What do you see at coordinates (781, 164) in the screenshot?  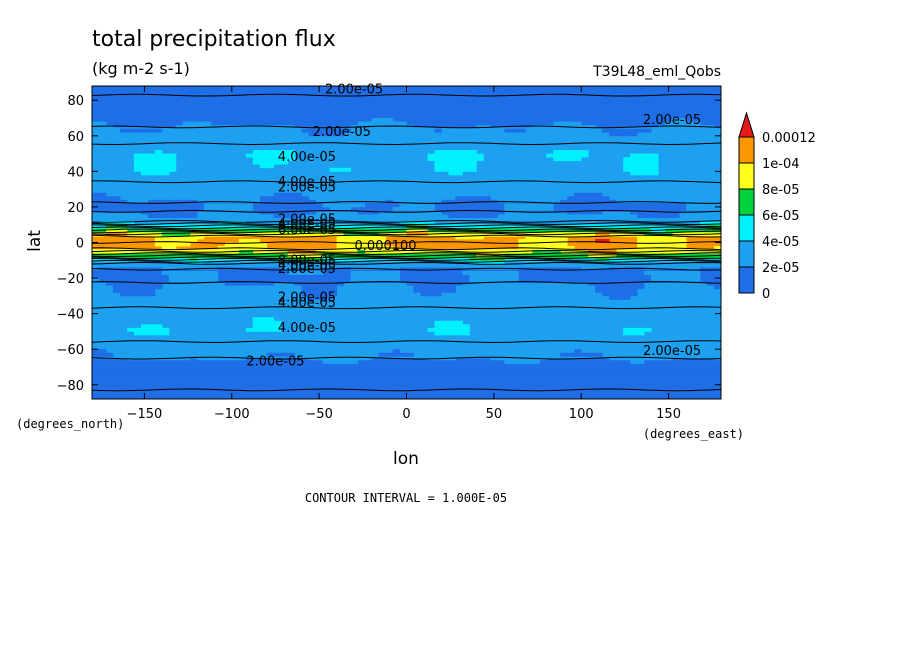 I see `colorbar-label: 1e-04` at bounding box center [781, 164].